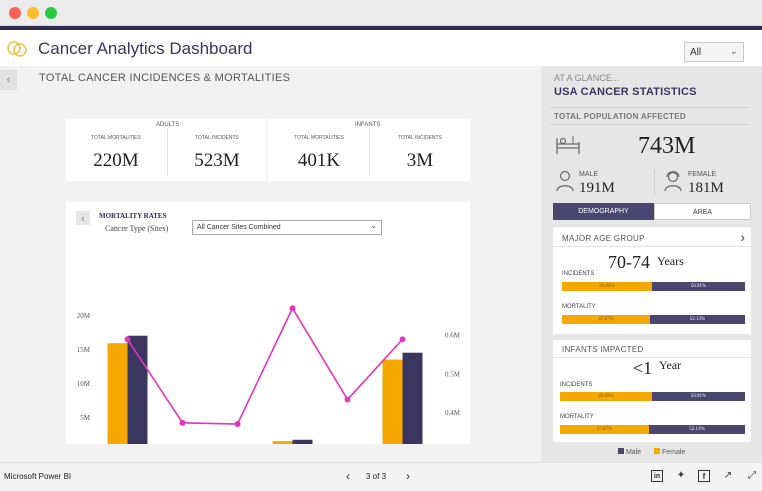 Image resolution: width=762 pixels, height=491 pixels. Describe the element at coordinates (681, 475) in the screenshot. I see `twitter-icon: ✦` at that location.